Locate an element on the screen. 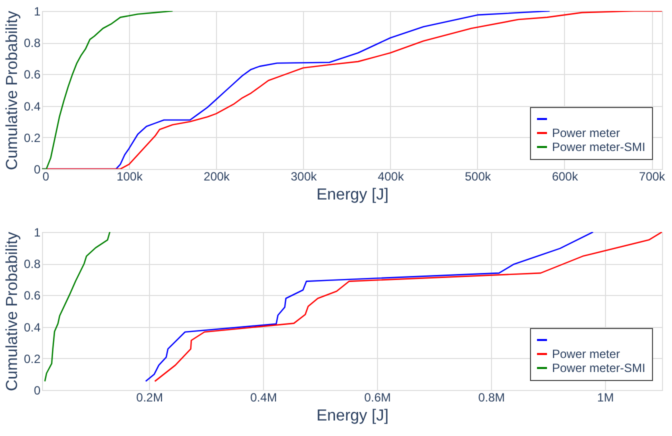 This screenshot has height=436, width=672. x-tick-label: 500k is located at coordinates (478, 177).